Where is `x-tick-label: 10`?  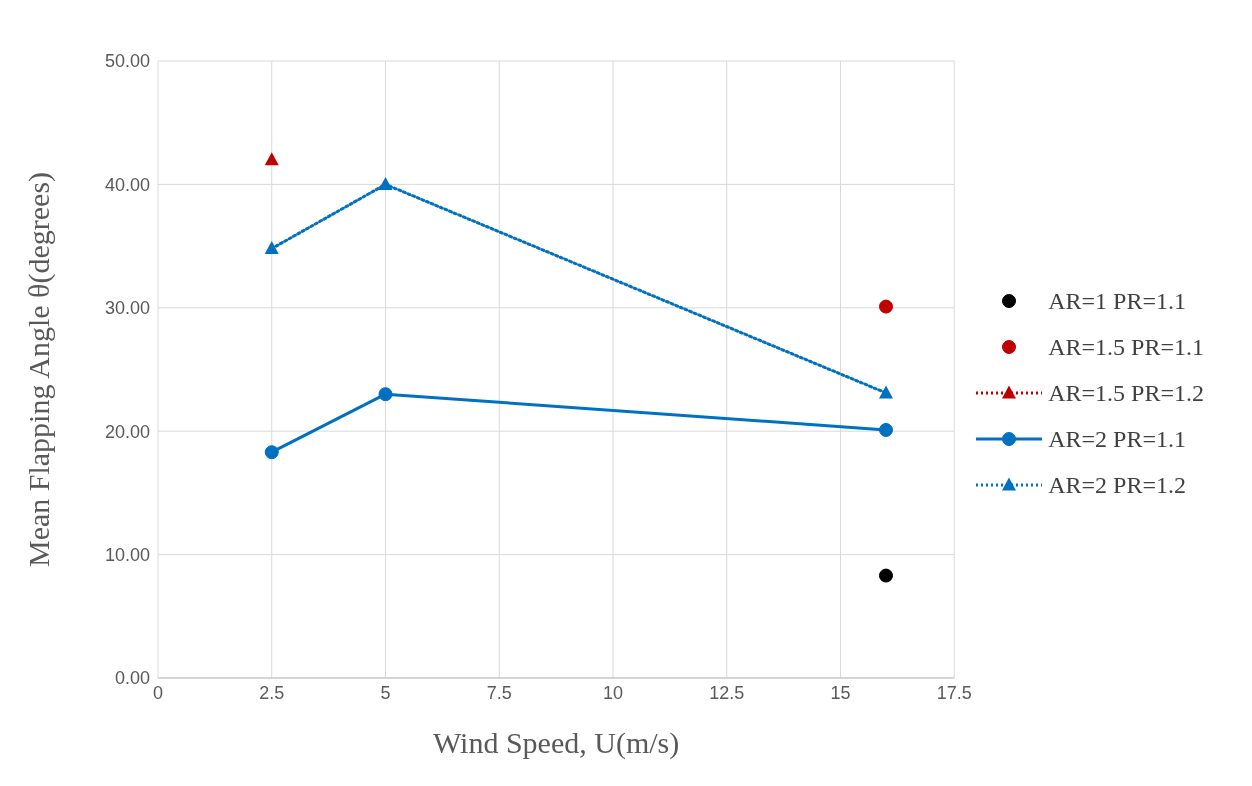
x-tick-label: 10 is located at coordinates (613, 692).